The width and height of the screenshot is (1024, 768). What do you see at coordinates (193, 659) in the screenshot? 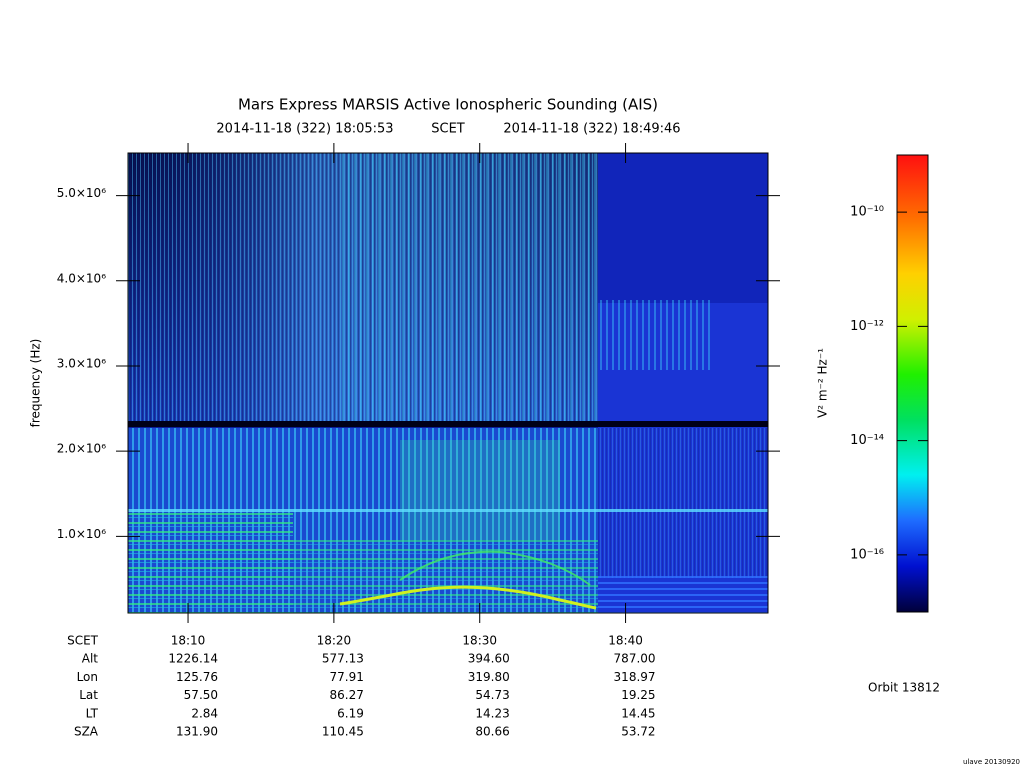
I see `ephemeris-value: 1226.14` at bounding box center [193, 659].